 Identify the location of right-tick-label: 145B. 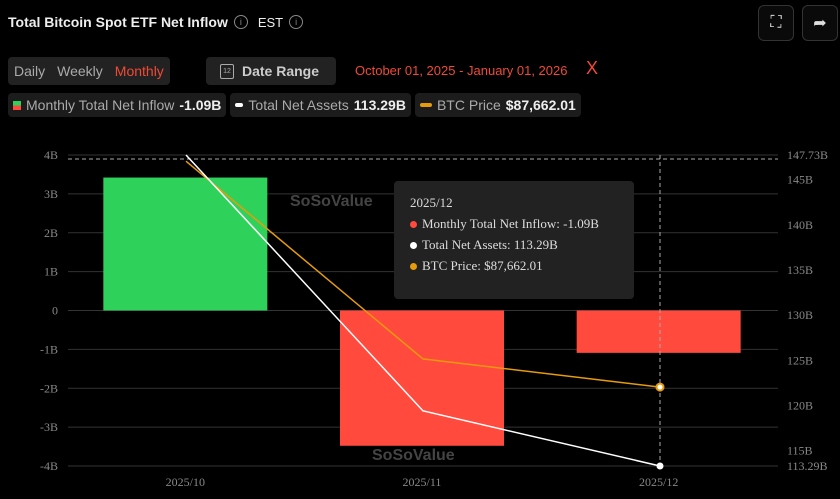
(800, 180).